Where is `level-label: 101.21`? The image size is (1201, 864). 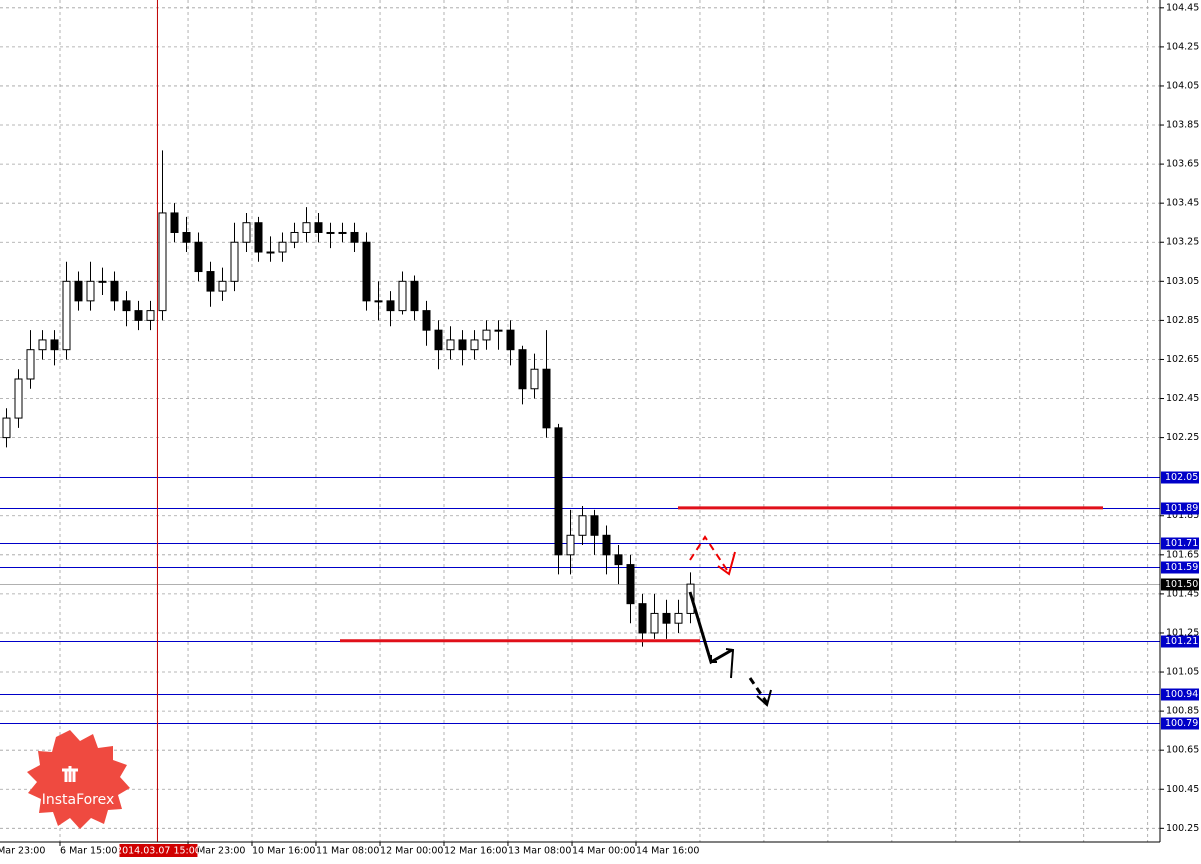 level-label: 101.21 is located at coordinates (1181, 641).